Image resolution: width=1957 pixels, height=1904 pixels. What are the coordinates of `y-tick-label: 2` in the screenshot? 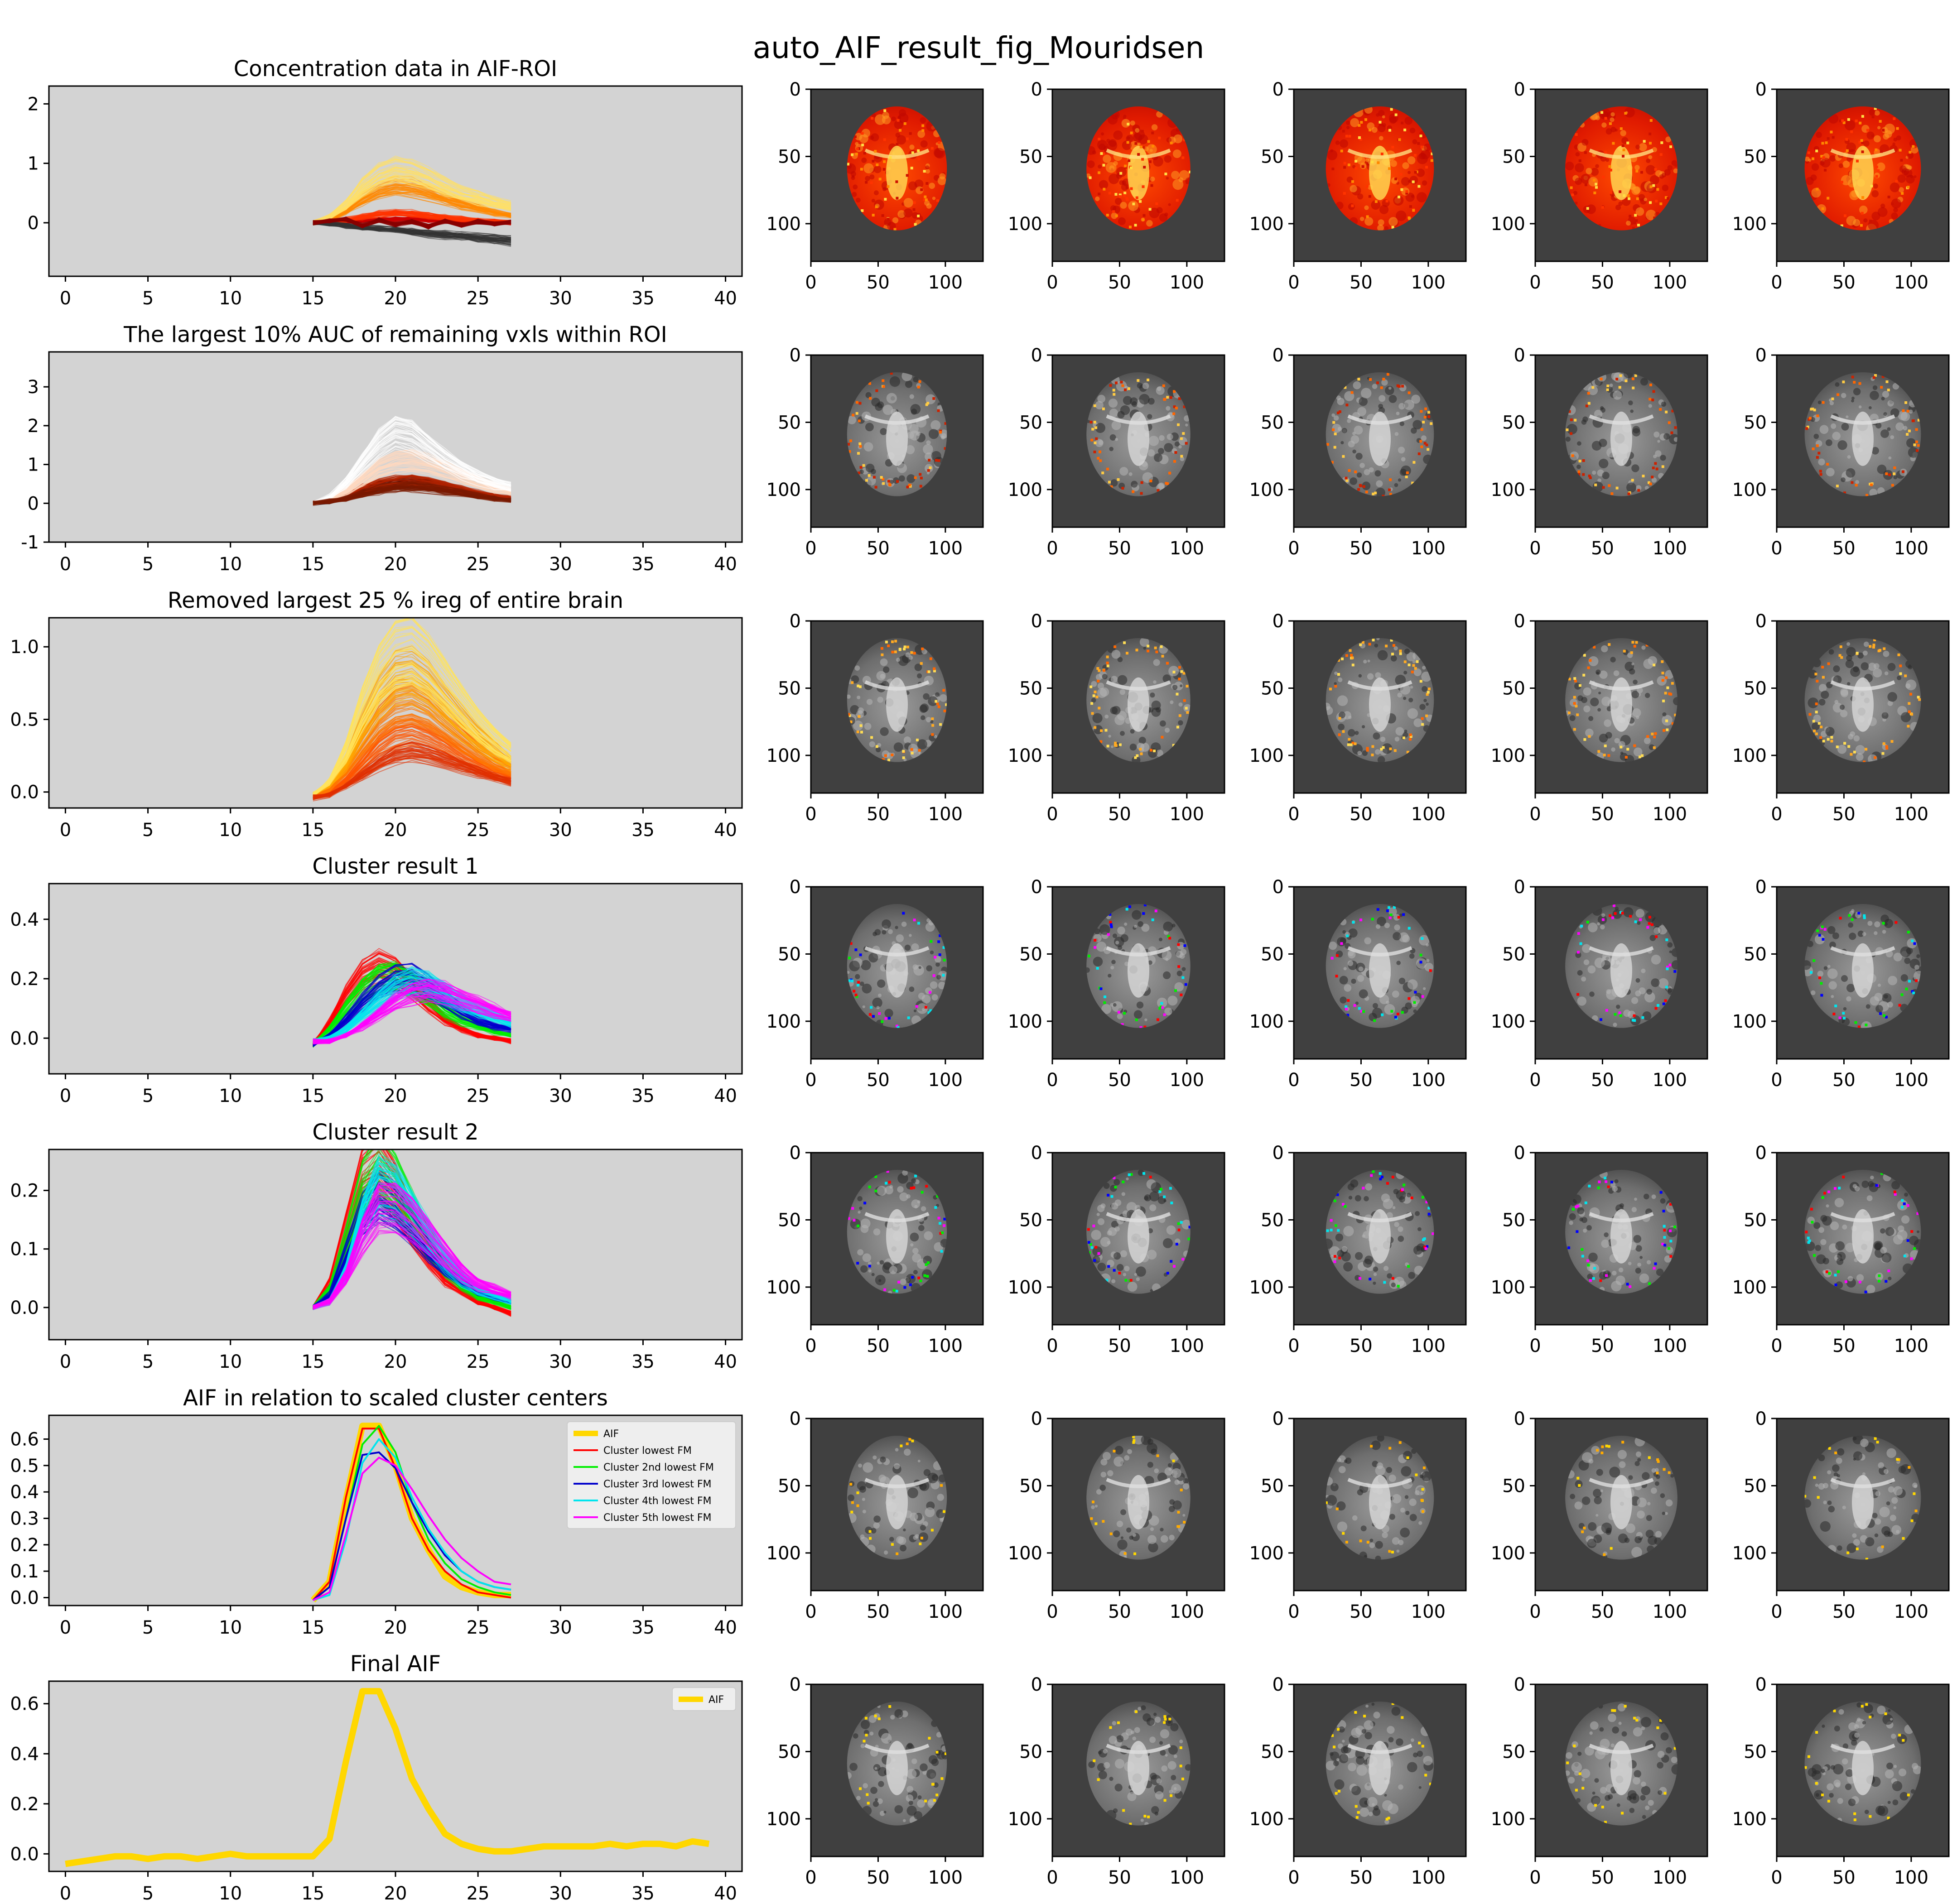 It's located at (33, 105).